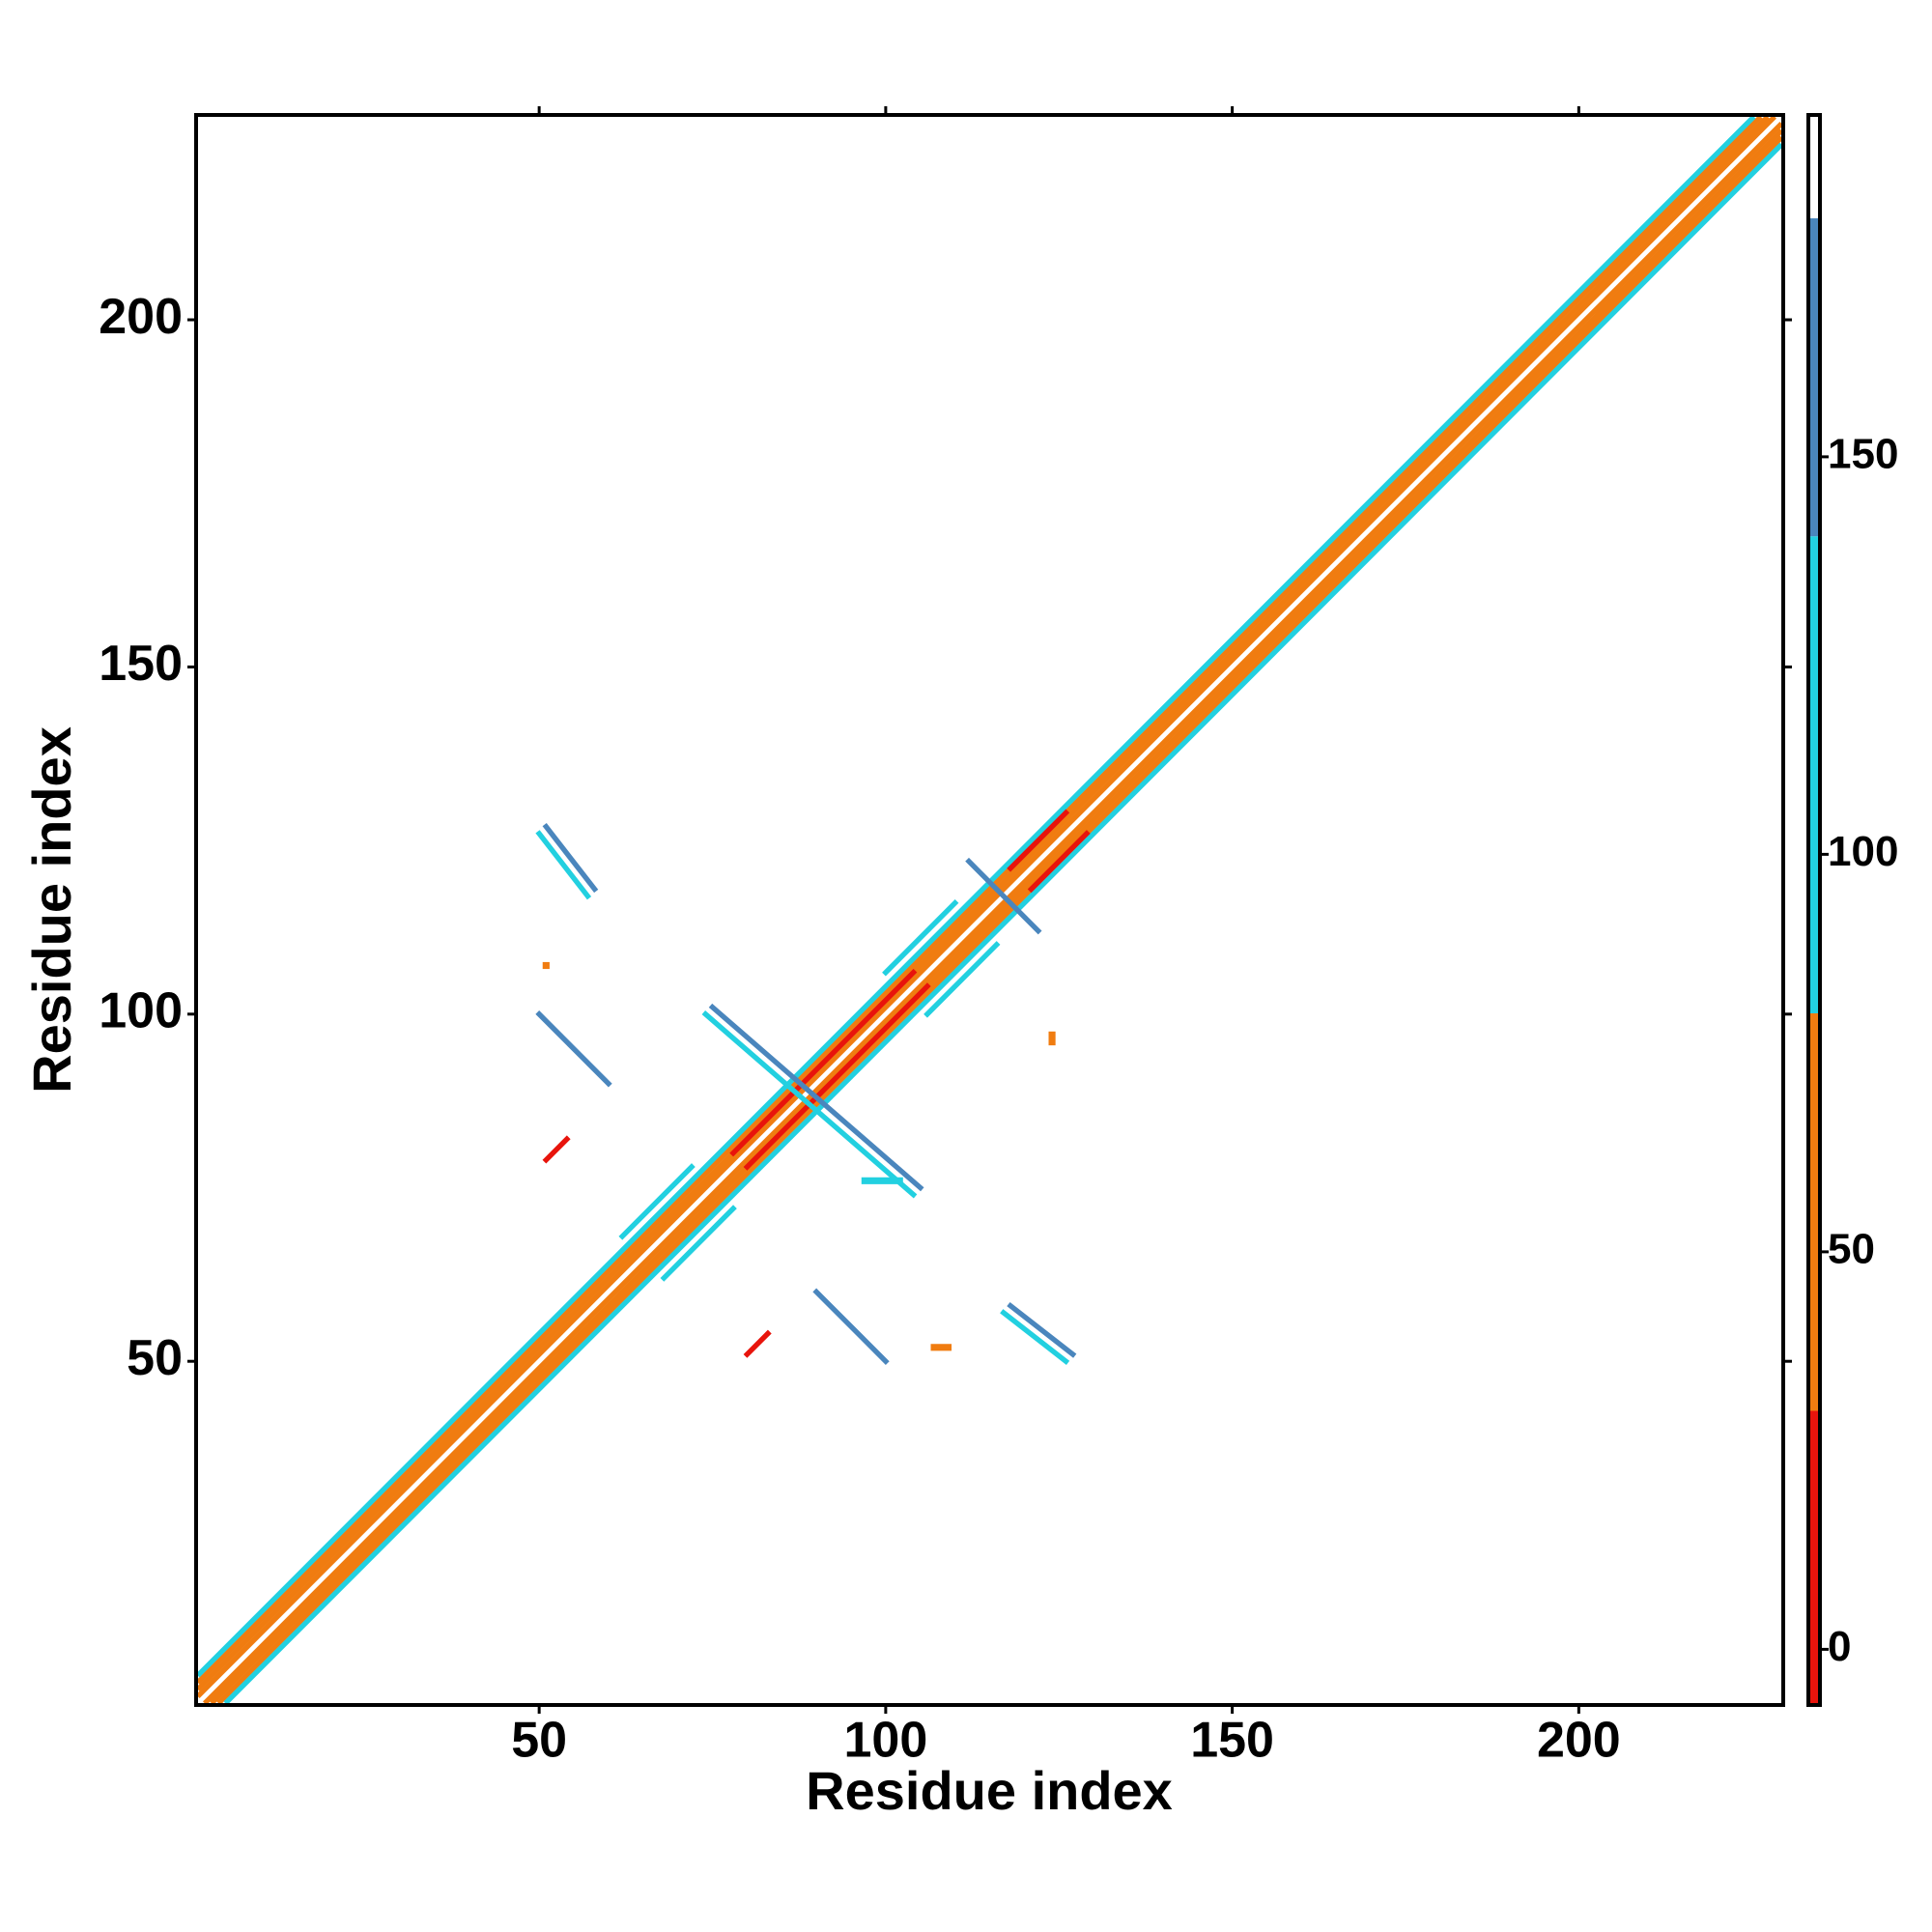 This screenshot has width=1932, height=1932. Describe the element at coordinates (885, 1741) in the screenshot. I see `x-tick-label: 100` at that location.